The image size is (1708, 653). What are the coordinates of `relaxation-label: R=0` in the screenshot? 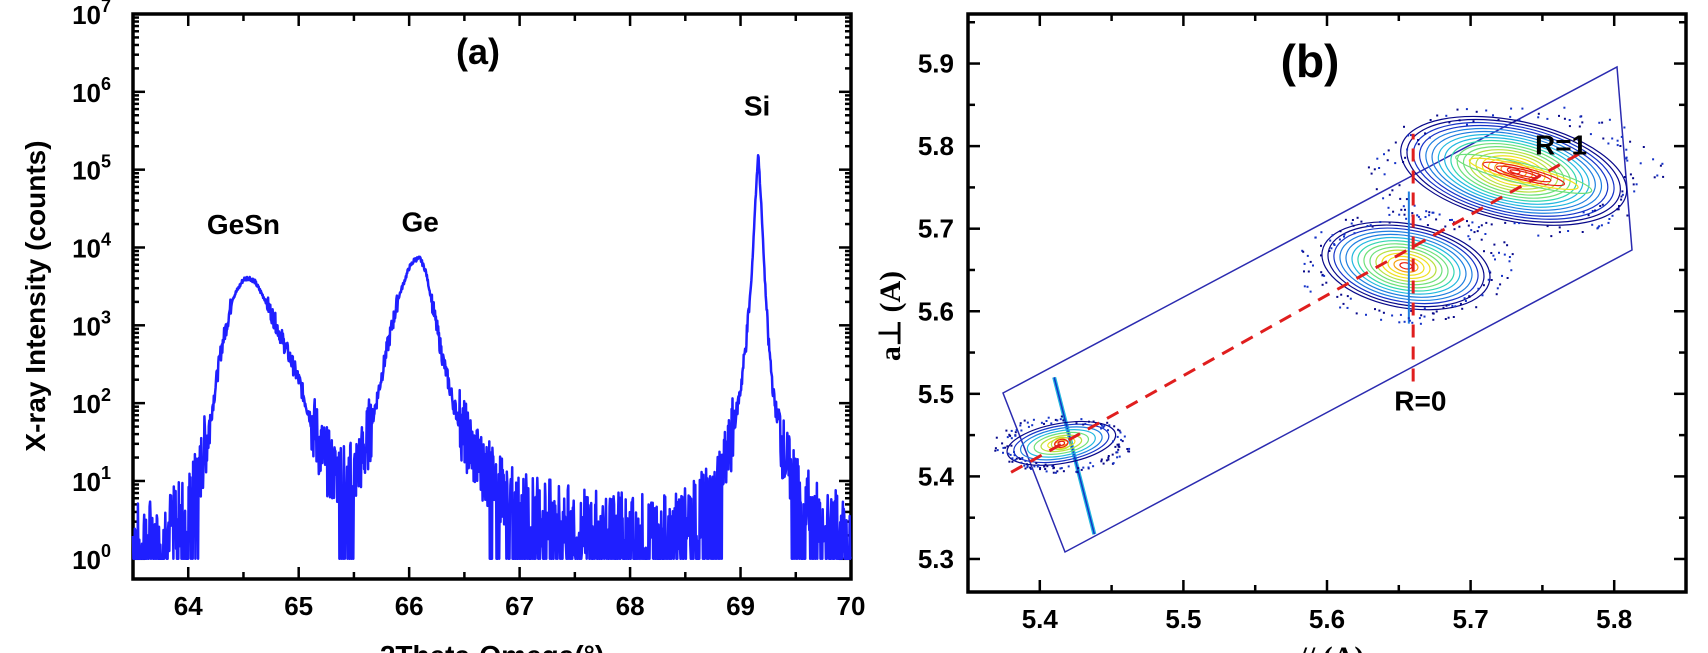 It's located at (1420, 400).